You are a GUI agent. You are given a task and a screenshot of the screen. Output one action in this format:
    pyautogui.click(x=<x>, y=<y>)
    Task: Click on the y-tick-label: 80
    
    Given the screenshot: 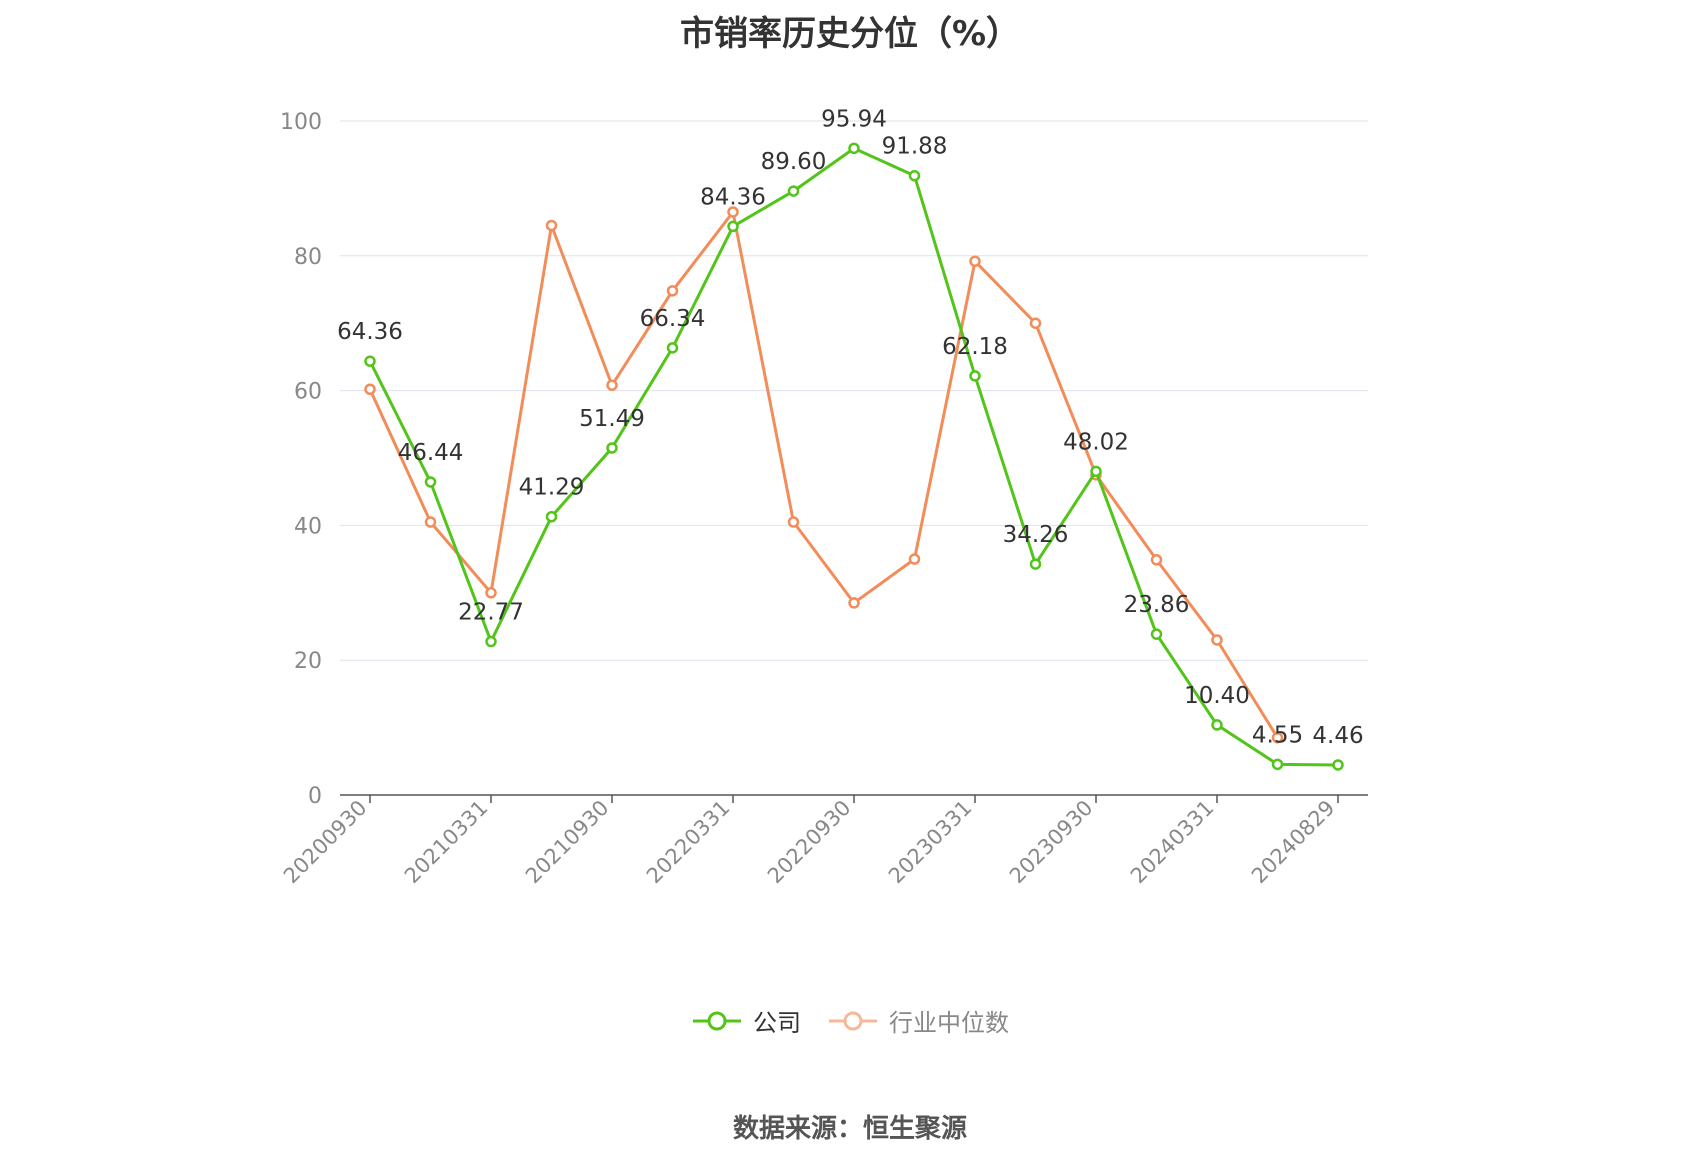 What is the action you would take?
    pyautogui.click(x=308, y=257)
    